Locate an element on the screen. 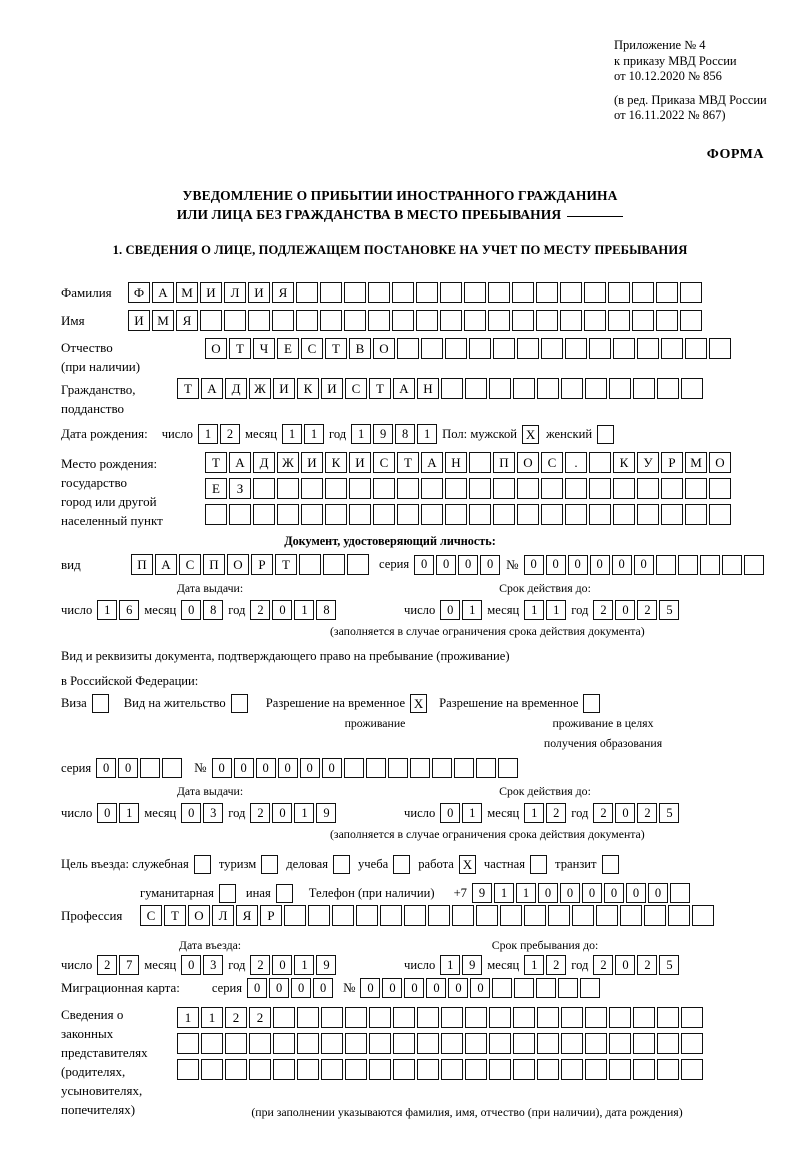 This screenshot has width=800, height=1163. char-box: 9 is located at coordinates (326, 813).